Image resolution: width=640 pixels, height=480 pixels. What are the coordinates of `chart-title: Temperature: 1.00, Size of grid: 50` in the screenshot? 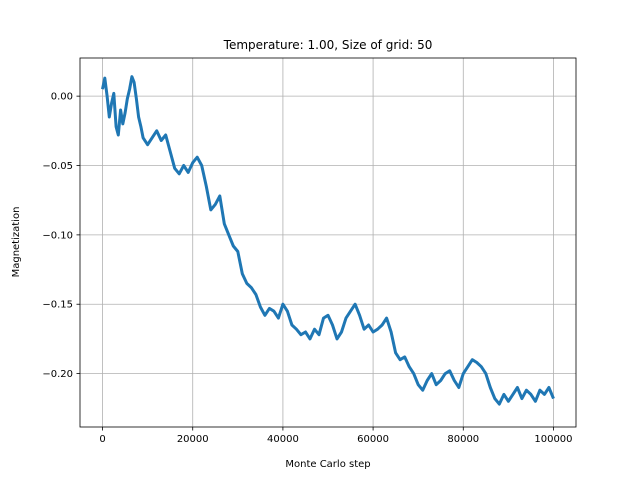 It's located at (328, 45).